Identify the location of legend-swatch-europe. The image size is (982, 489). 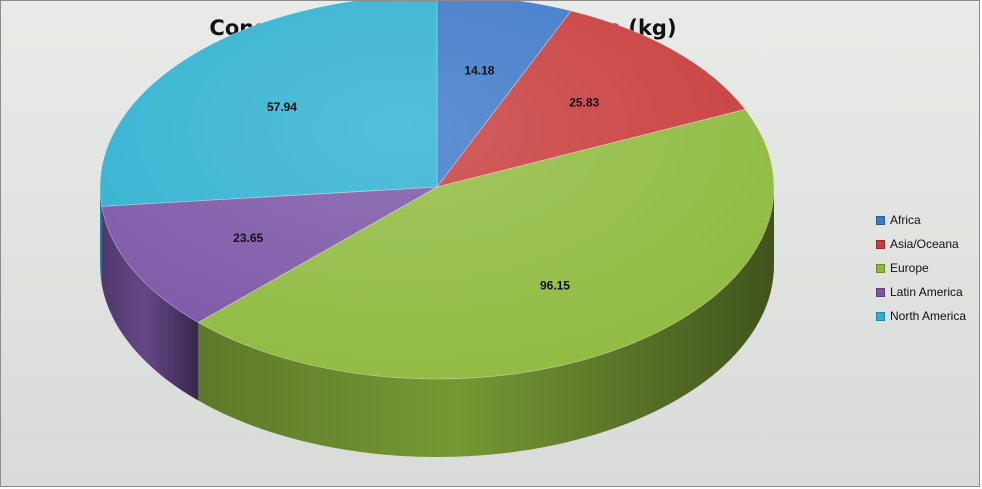
(880, 268).